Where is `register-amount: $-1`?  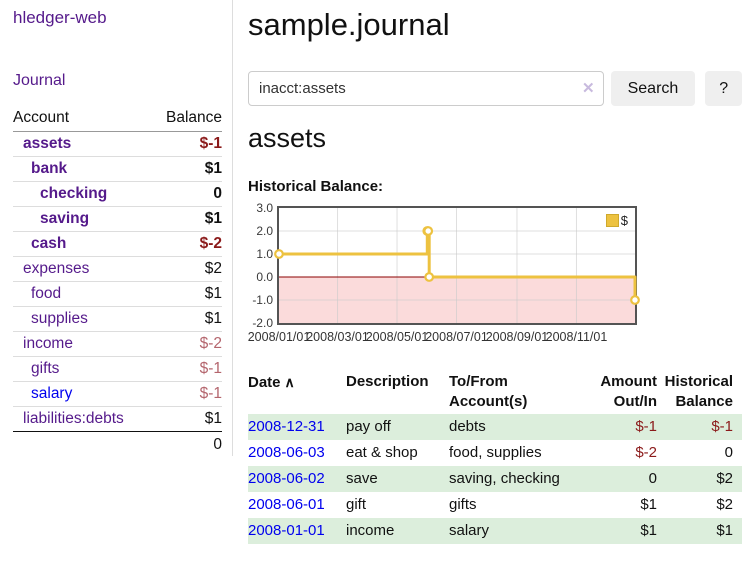 register-amount: $-1 is located at coordinates (646, 426).